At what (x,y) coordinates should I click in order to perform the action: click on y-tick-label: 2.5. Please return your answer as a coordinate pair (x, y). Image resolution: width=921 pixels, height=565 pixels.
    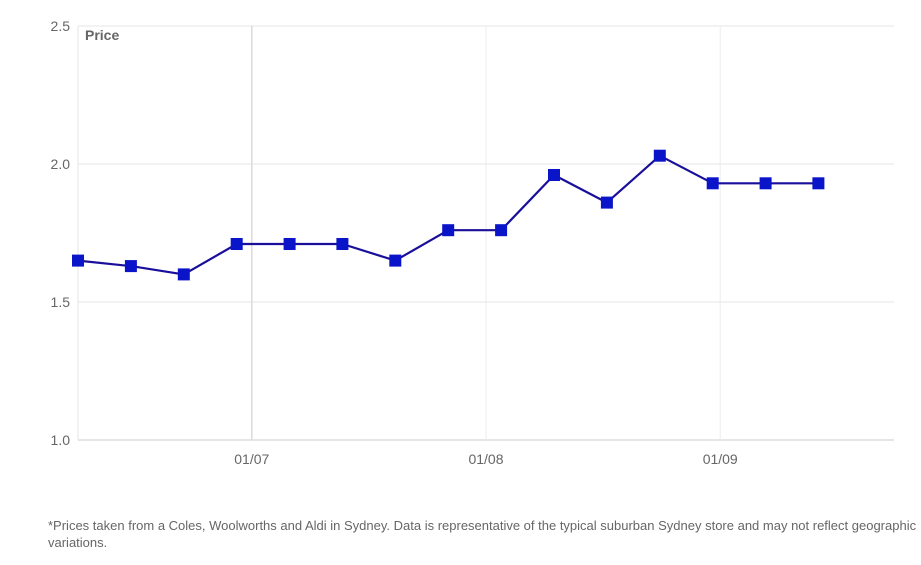
    Looking at the image, I should click on (61, 26).